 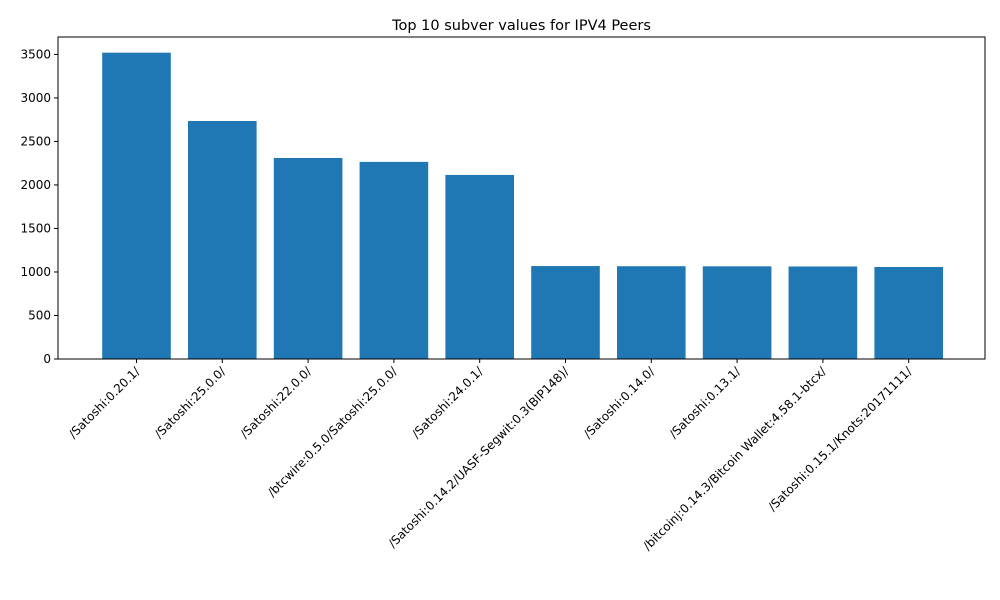 I want to click on x-tick-label: /Satoshi:0.14.2/UASF-Segwit:0.3(BIP148)/, so click(x=478, y=457).